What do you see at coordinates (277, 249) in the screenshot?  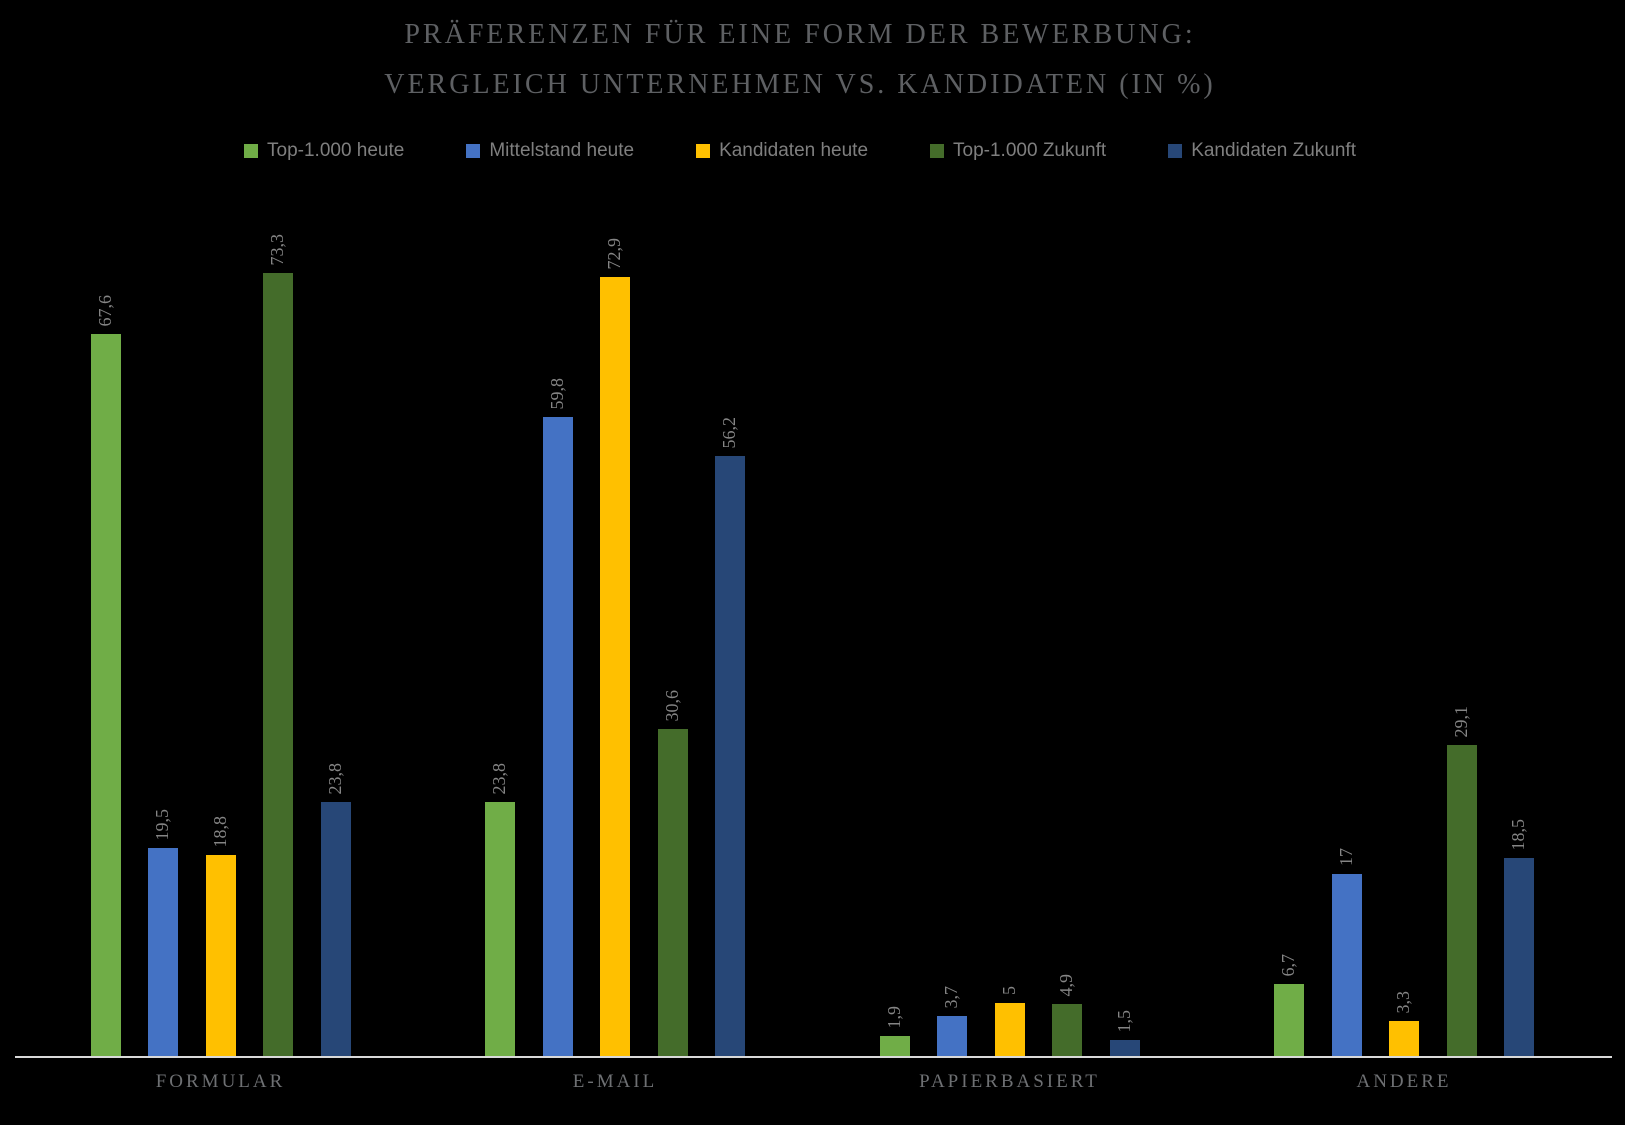 I see `bar-value-label: 73,3` at bounding box center [277, 249].